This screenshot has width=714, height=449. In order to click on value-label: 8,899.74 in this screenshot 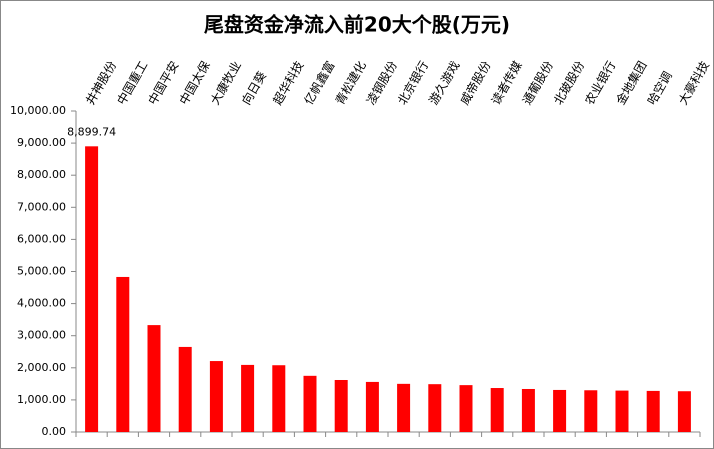, I will do `click(91, 131)`.